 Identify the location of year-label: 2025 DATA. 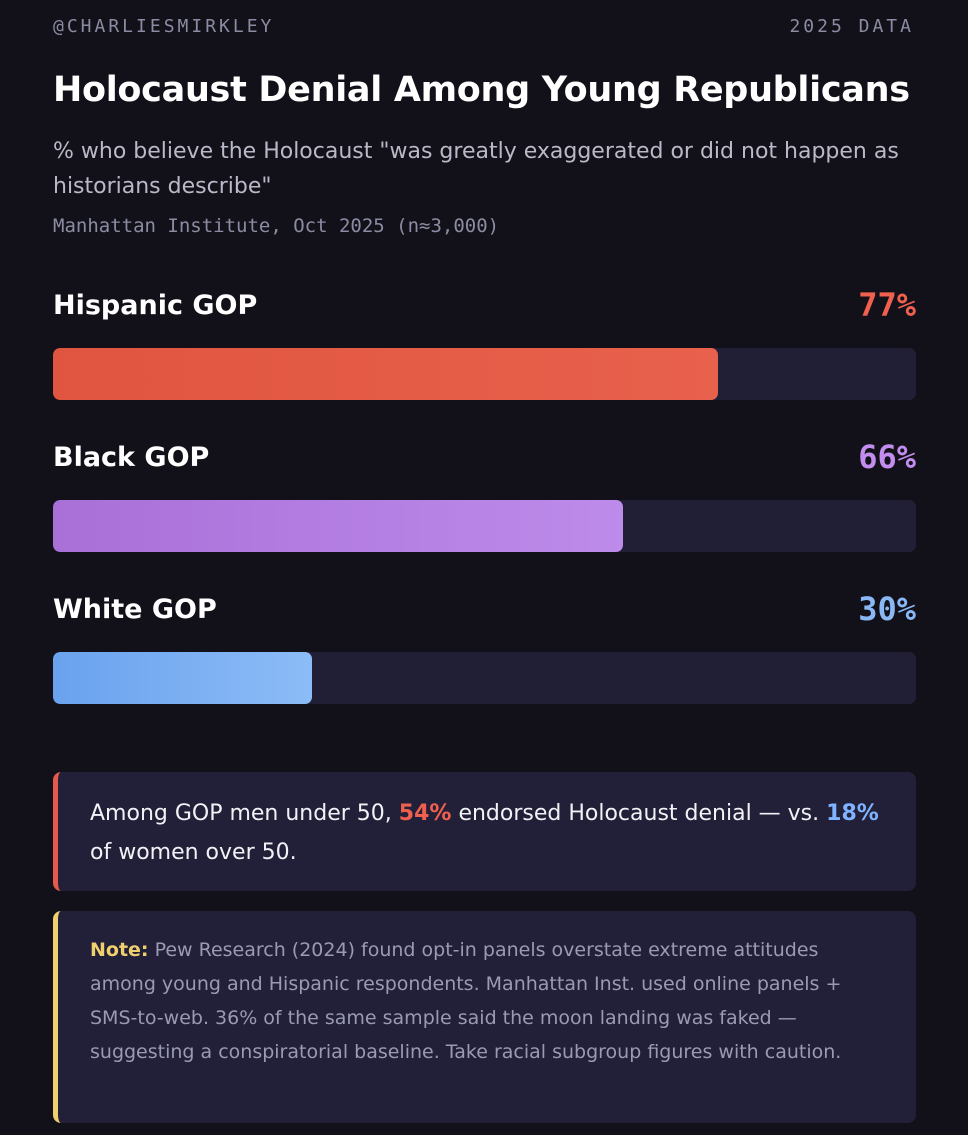
(851, 26).